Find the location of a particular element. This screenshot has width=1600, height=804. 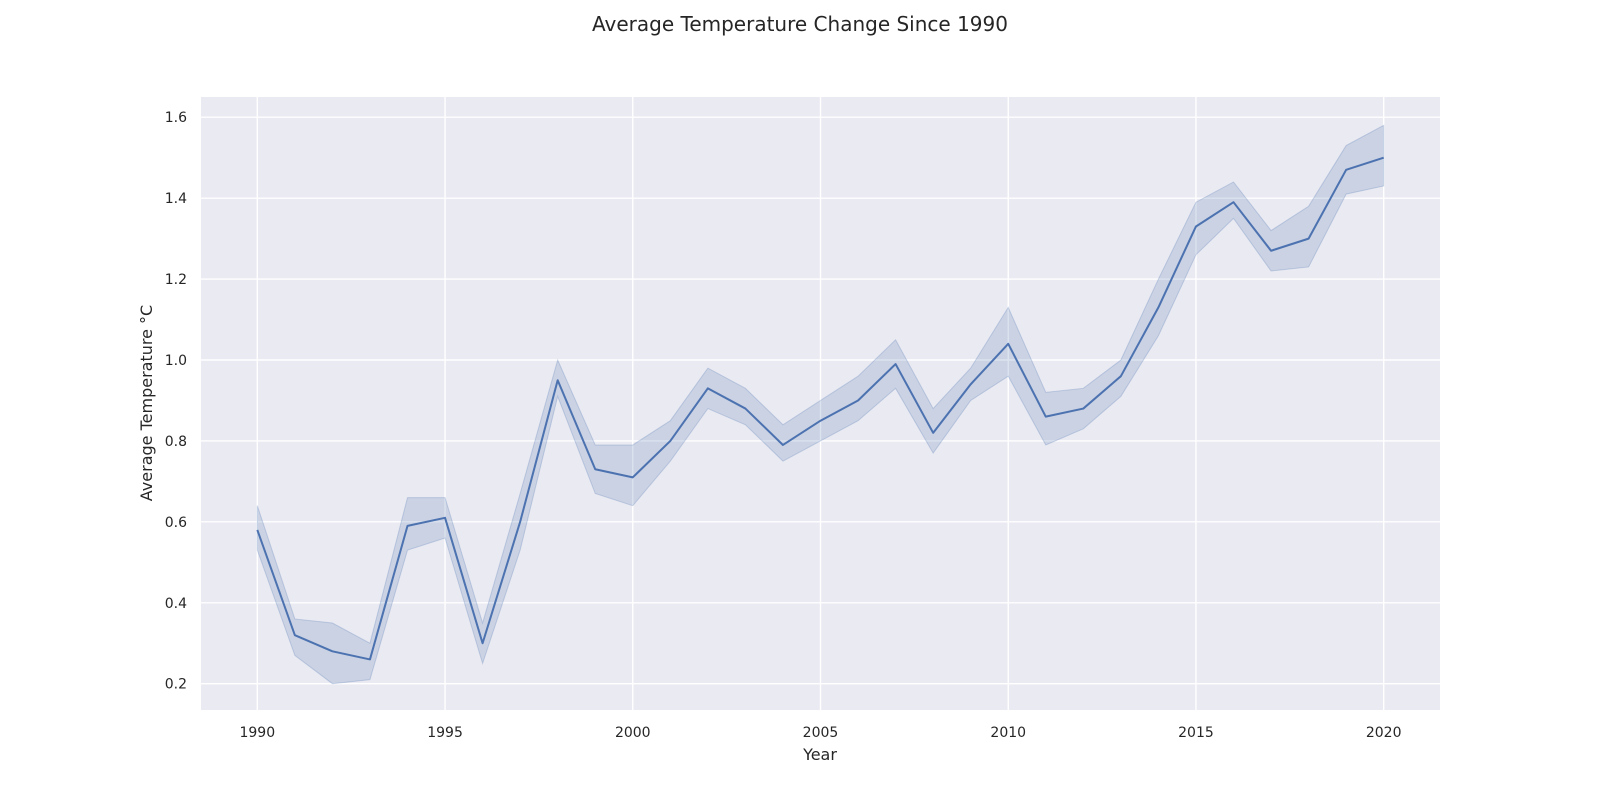

x-tick-label: 2010 is located at coordinates (1008, 733).